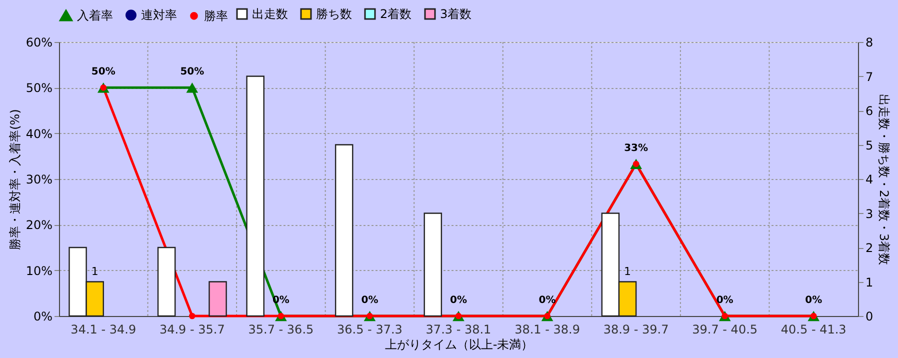  Describe the element at coordinates (39, 179) in the screenshot. I see `y-tick-label: 30%` at that location.